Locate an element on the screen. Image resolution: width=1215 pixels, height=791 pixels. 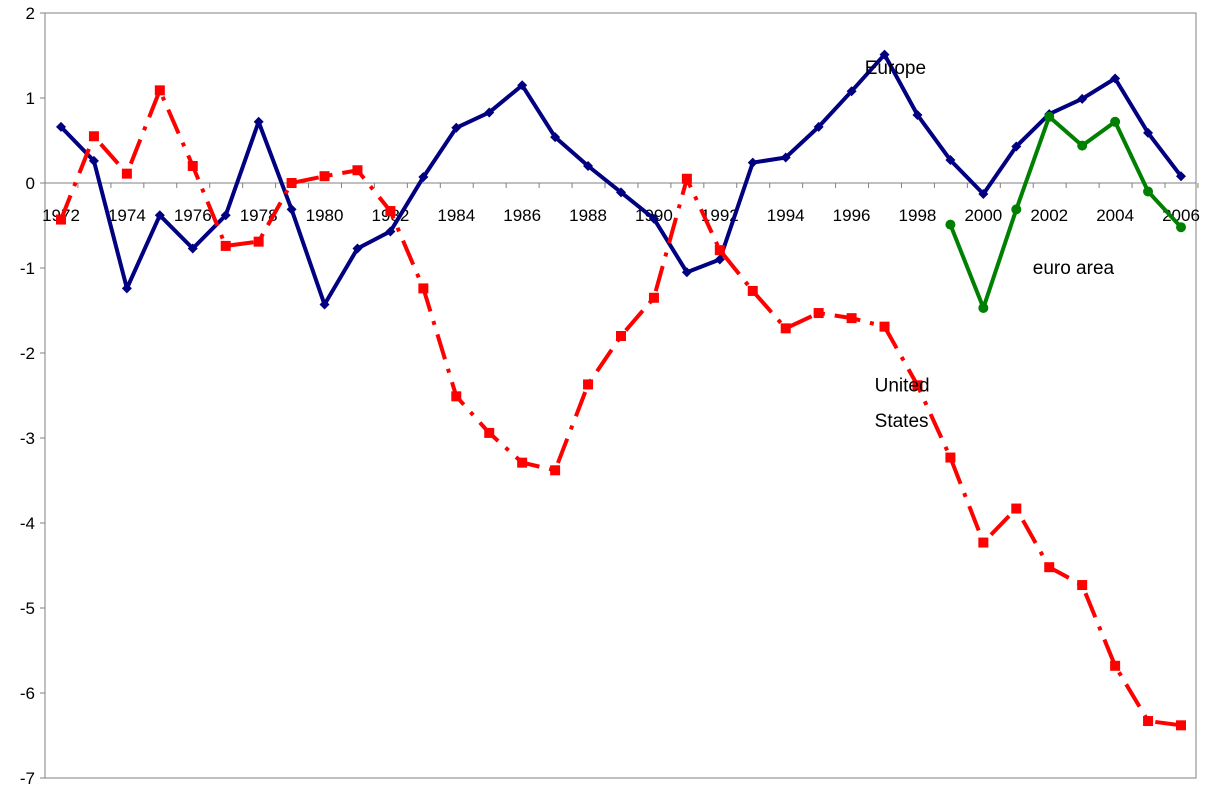
y-tick-label: -5 is located at coordinates (27, 608).